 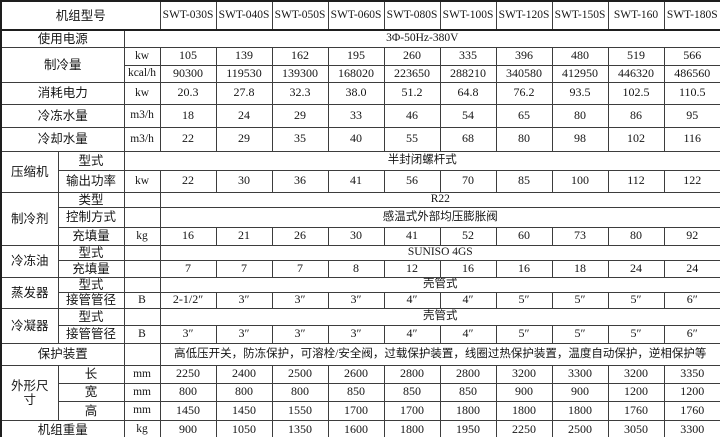 What do you see at coordinates (691, 236) in the screenshot?
I see `value-cell: 92` at bounding box center [691, 236].